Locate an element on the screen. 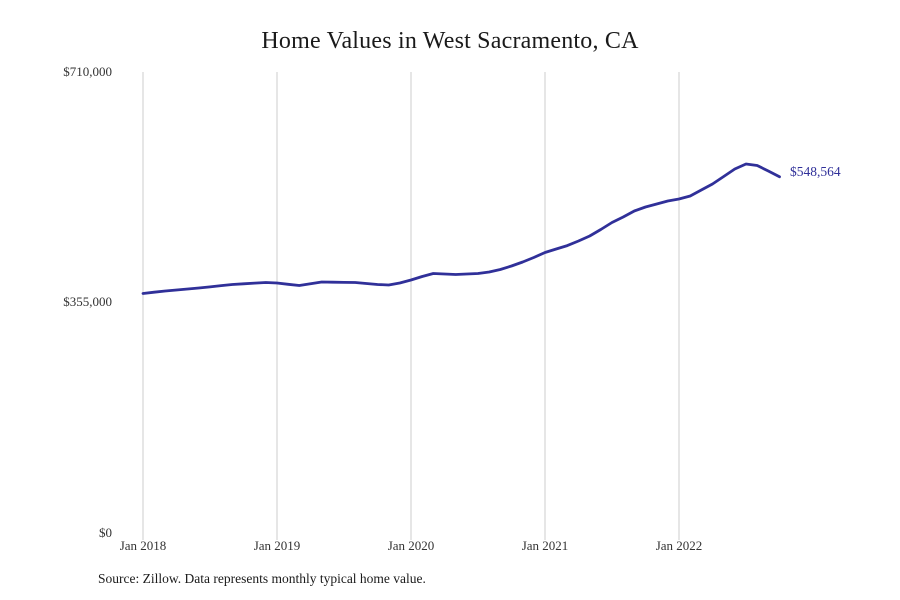 The width and height of the screenshot is (900, 600). x-axis-tick-label-2022: Jan 2022 is located at coordinates (679, 545).